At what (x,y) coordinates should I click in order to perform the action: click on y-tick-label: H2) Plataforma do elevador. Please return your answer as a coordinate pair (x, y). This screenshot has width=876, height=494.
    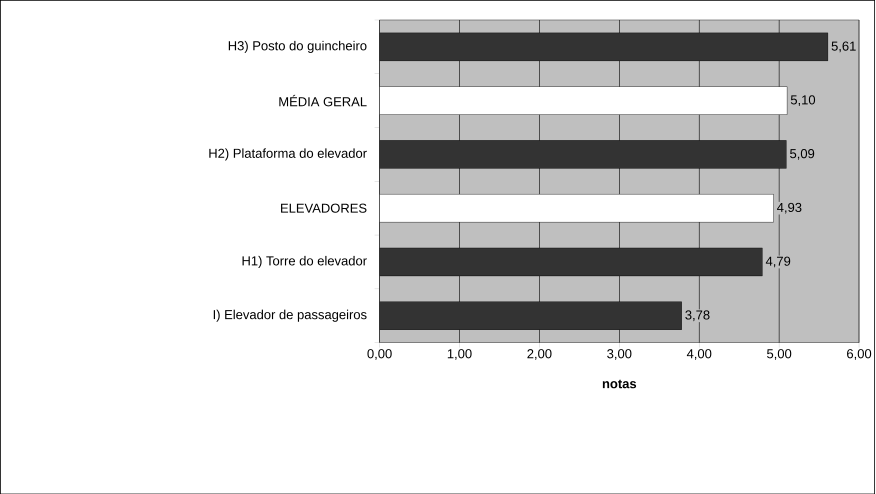
    Looking at the image, I should click on (288, 154).